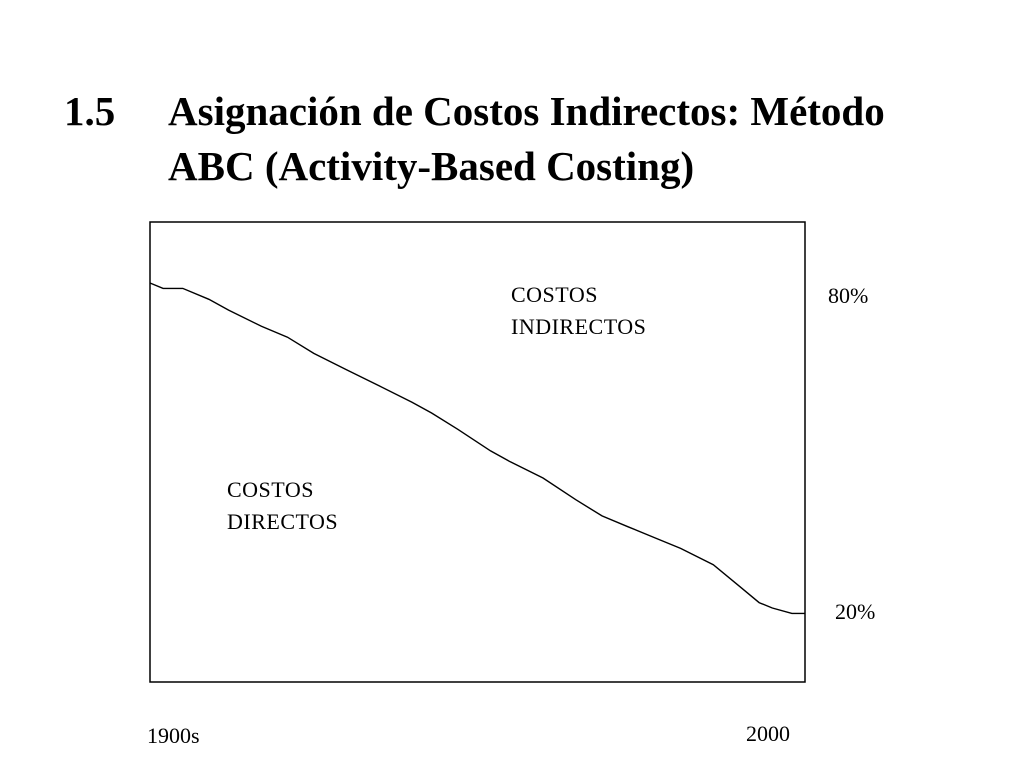 Image resolution: width=1024 pixels, height=768 pixels. I want to click on region-label-indirect-2: INDIRECTOS, so click(578, 326).